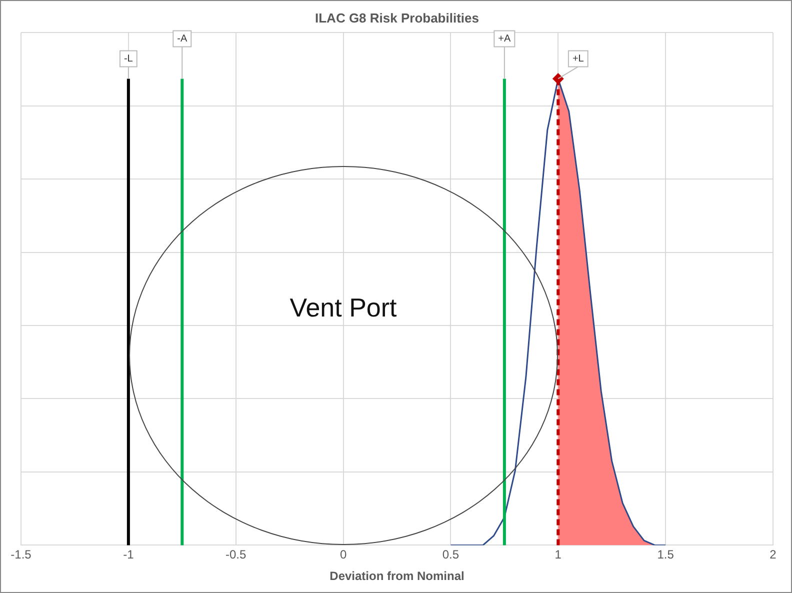 Image resolution: width=792 pixels, height=593 pixels. What do you see at coordinates (236, 555) in the screenshot?
I see `x-tick-label: -0.5` at bounding box center [236, 555].